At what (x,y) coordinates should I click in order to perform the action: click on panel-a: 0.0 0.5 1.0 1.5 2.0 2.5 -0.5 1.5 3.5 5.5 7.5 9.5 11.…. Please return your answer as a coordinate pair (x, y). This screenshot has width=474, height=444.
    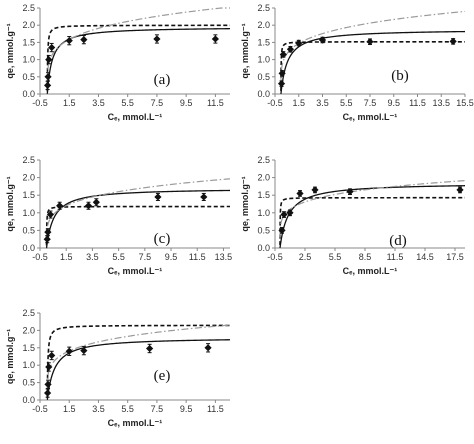
    Looking at the image, I should click on (118, 62).